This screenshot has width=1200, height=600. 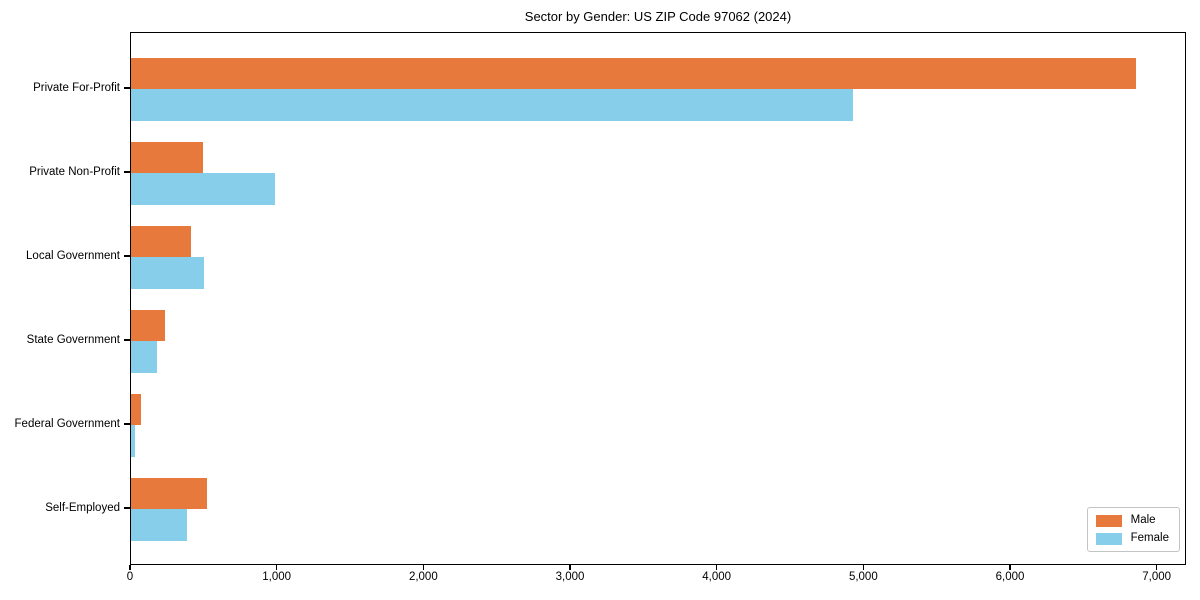 What do you see at coordinates (127, 340) in the screenshot?
I see `y-tick-mark-state-government` at bounding box center [127, 340].